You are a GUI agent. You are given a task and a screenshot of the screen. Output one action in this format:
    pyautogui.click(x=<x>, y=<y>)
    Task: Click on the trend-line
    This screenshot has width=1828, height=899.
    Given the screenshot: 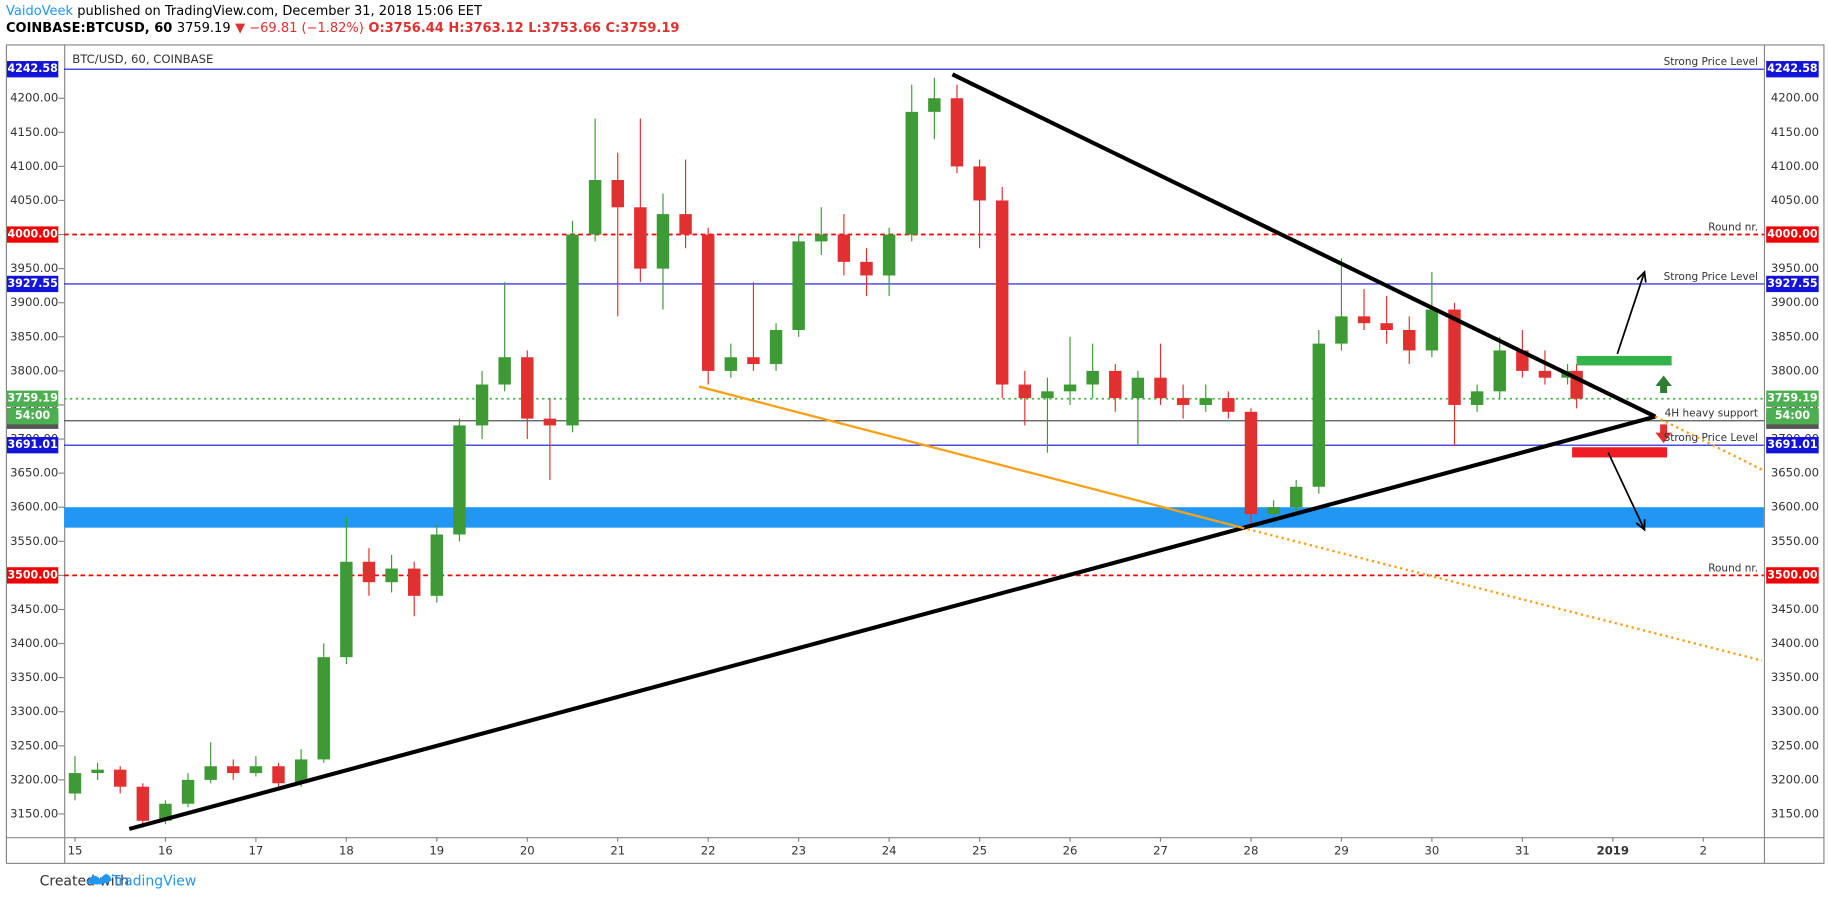 What is the action you would take?
    pyautogui.click(x=1708, y=443)
    